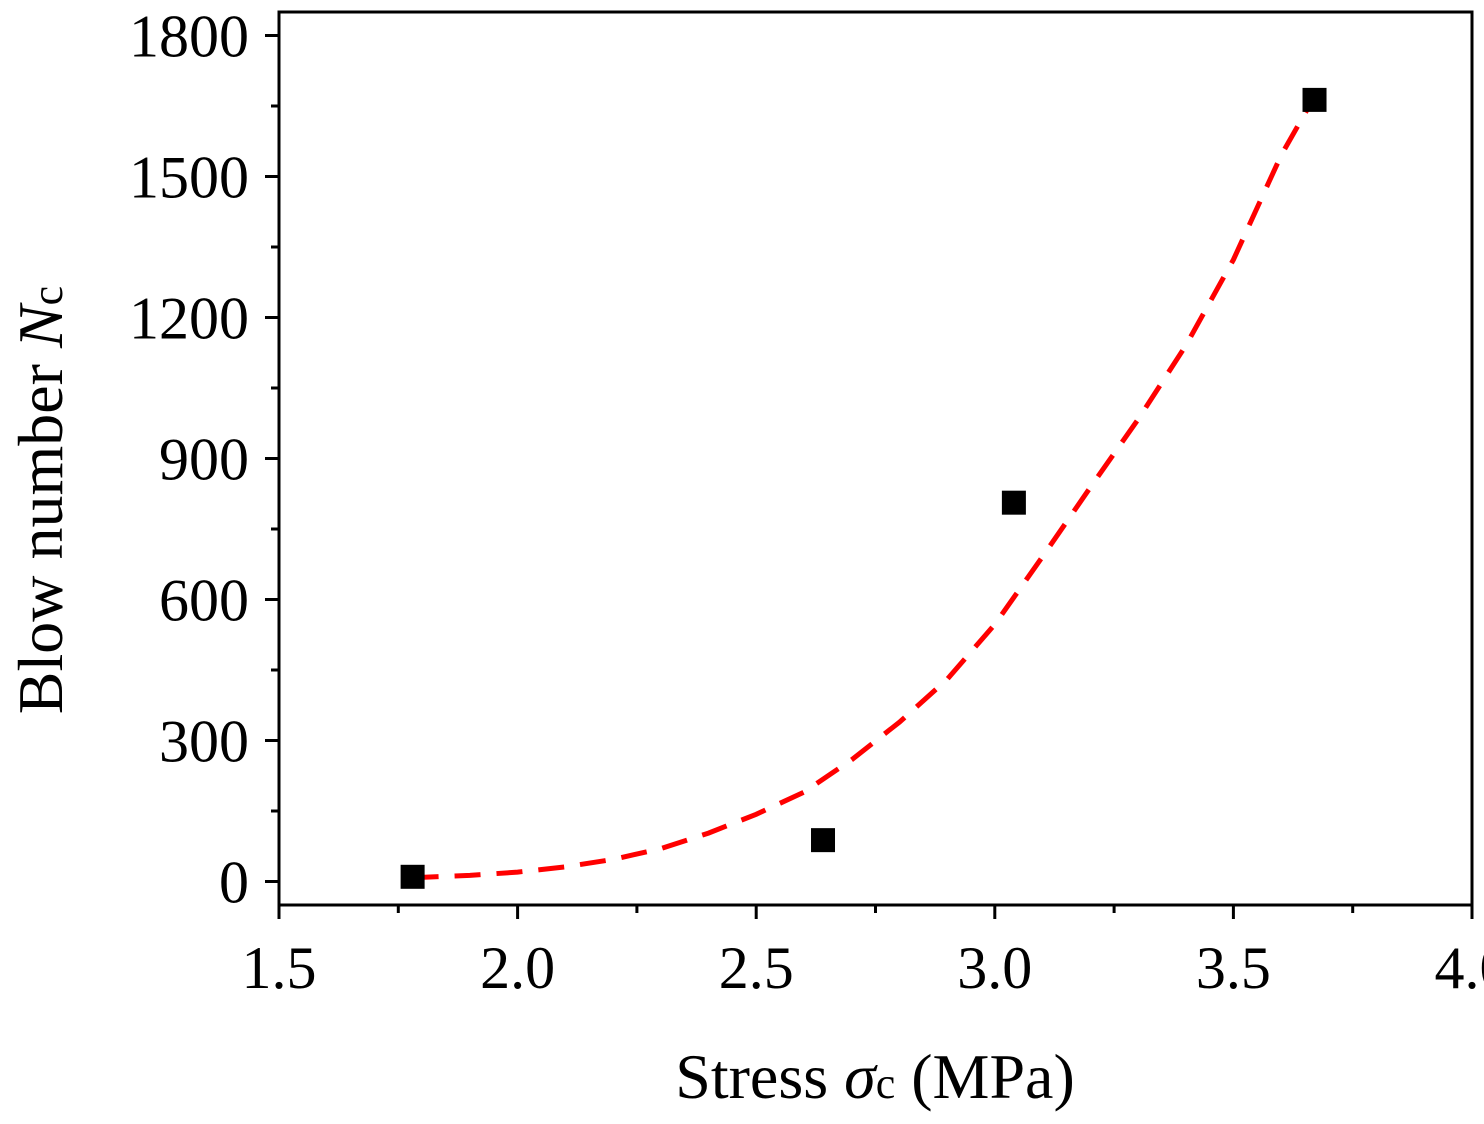 This screenshot has height=1124, width=1484. I want to click on y-tick-label: 600, so click(204, 601).